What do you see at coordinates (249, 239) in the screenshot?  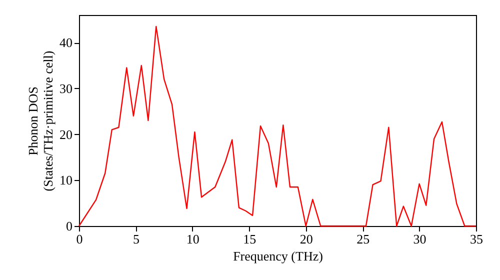 I see `x-tick-label: 15` at bounding box center [249, 239].